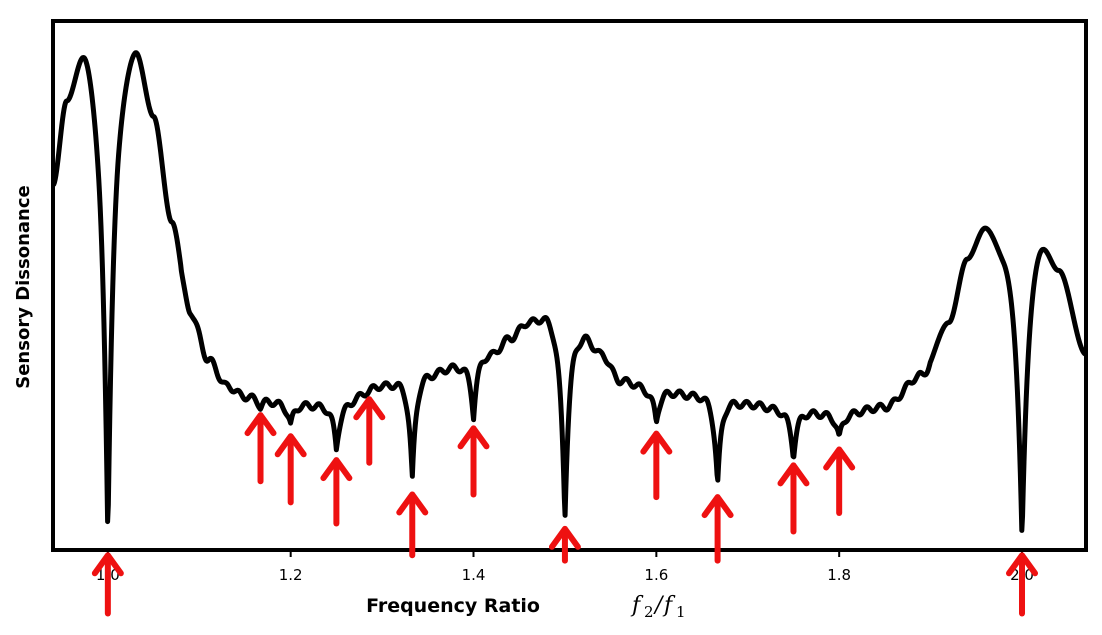  I want to click on x-tick-label: 1.8, so click(839, 575).